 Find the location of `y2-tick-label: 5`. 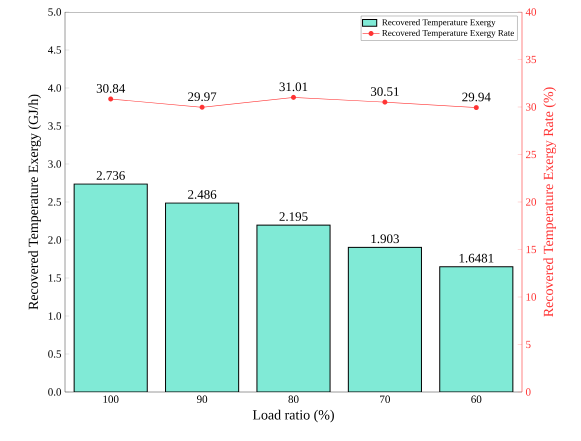

y2-tick-label: 5 is located at coordinates (528, 344).